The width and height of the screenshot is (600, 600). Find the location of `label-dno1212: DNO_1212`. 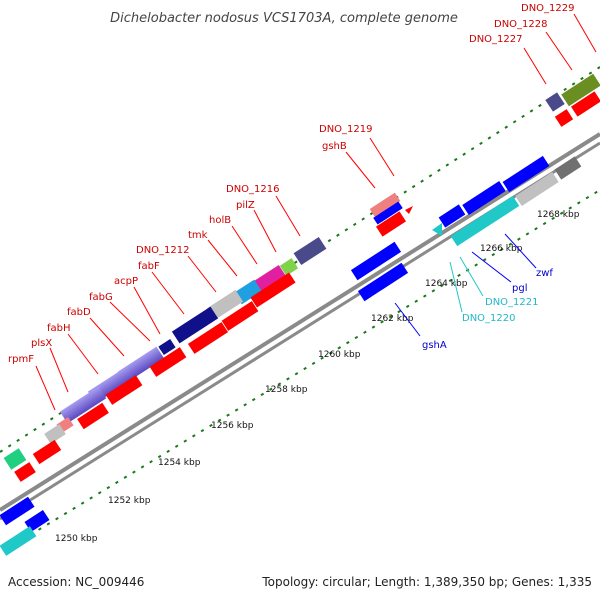

label-dno1212: DNO_1212 is located at coordinates (163, 250).